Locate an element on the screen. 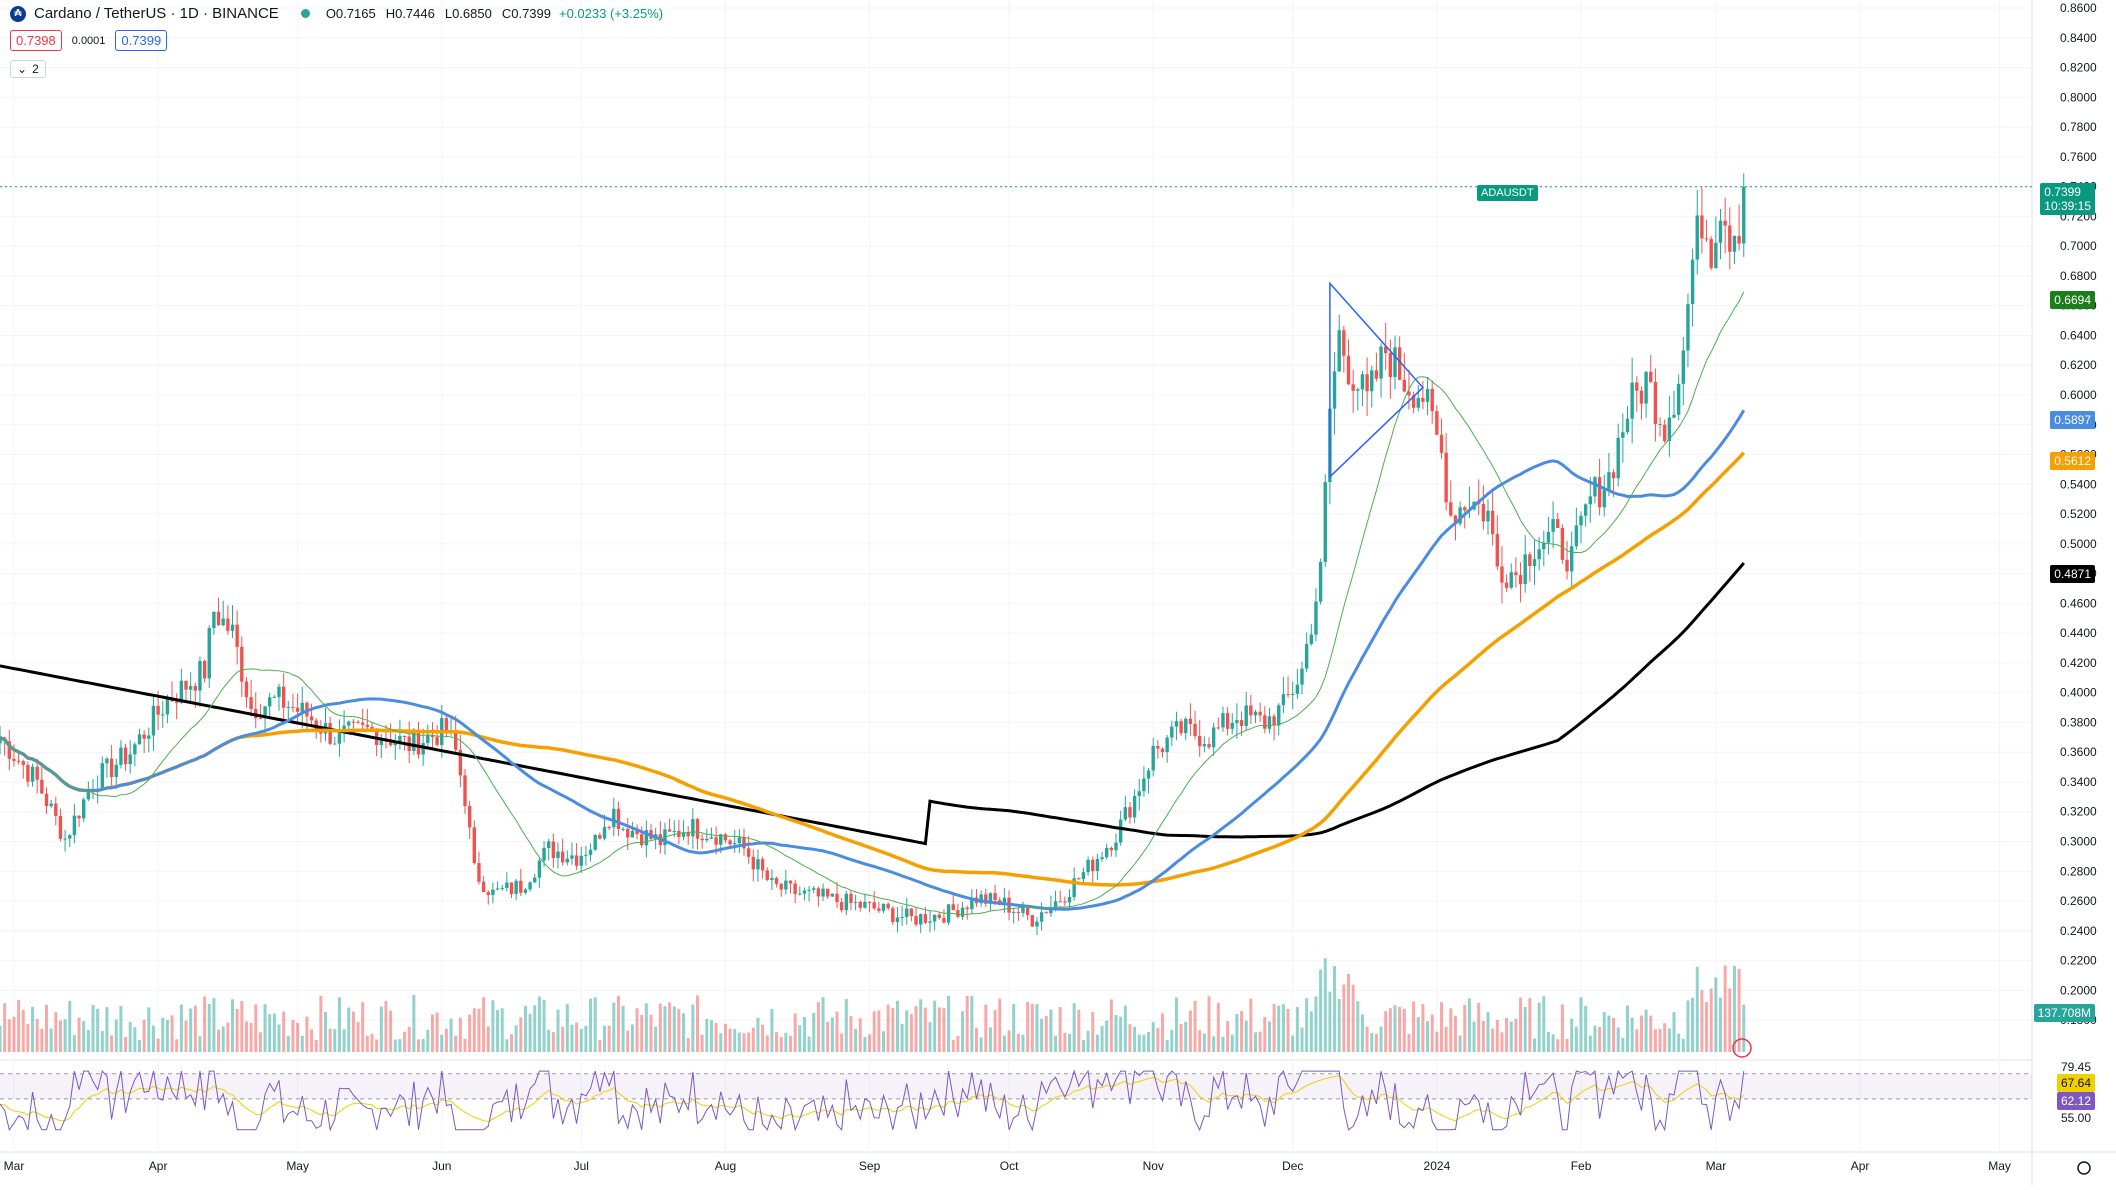 The height and width of the screenshot is (1190, 2116). alert-lightning-icon is located at coordinates (1742, 1048).